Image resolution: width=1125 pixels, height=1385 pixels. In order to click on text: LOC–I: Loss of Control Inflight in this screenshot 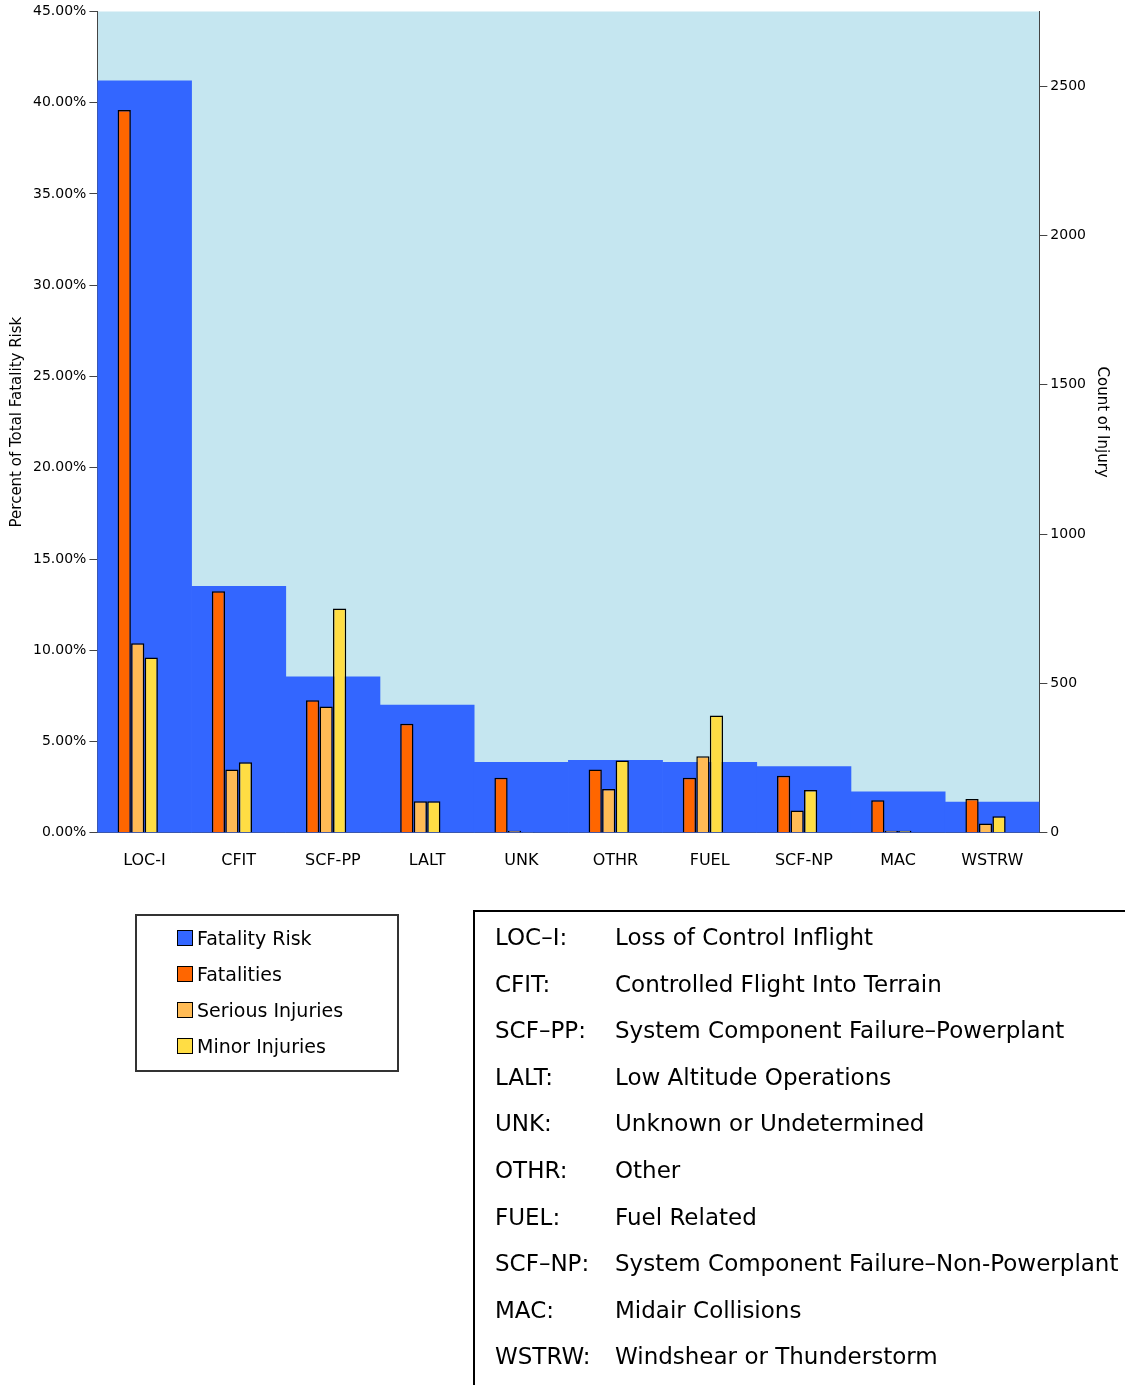, I will do `click(684, 937)`.